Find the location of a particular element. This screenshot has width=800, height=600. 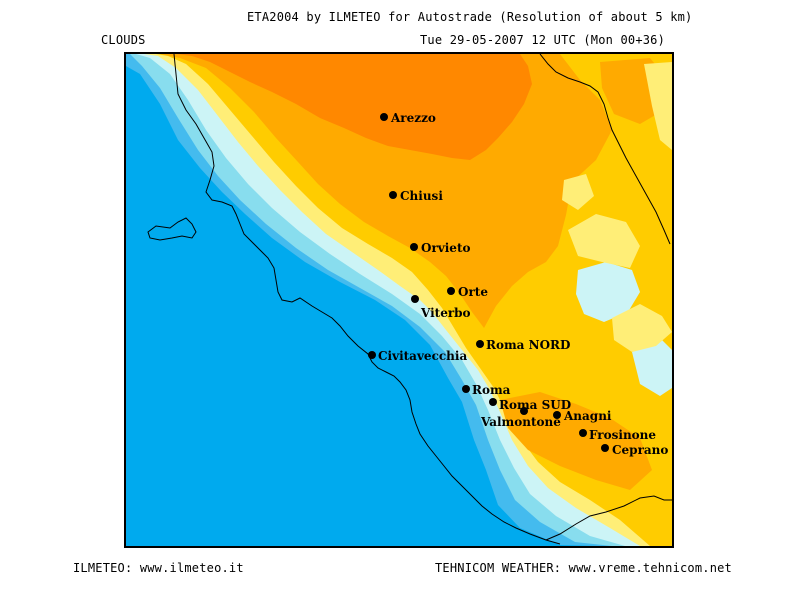

regional-boundary-east is located at coordinates (605, 149).